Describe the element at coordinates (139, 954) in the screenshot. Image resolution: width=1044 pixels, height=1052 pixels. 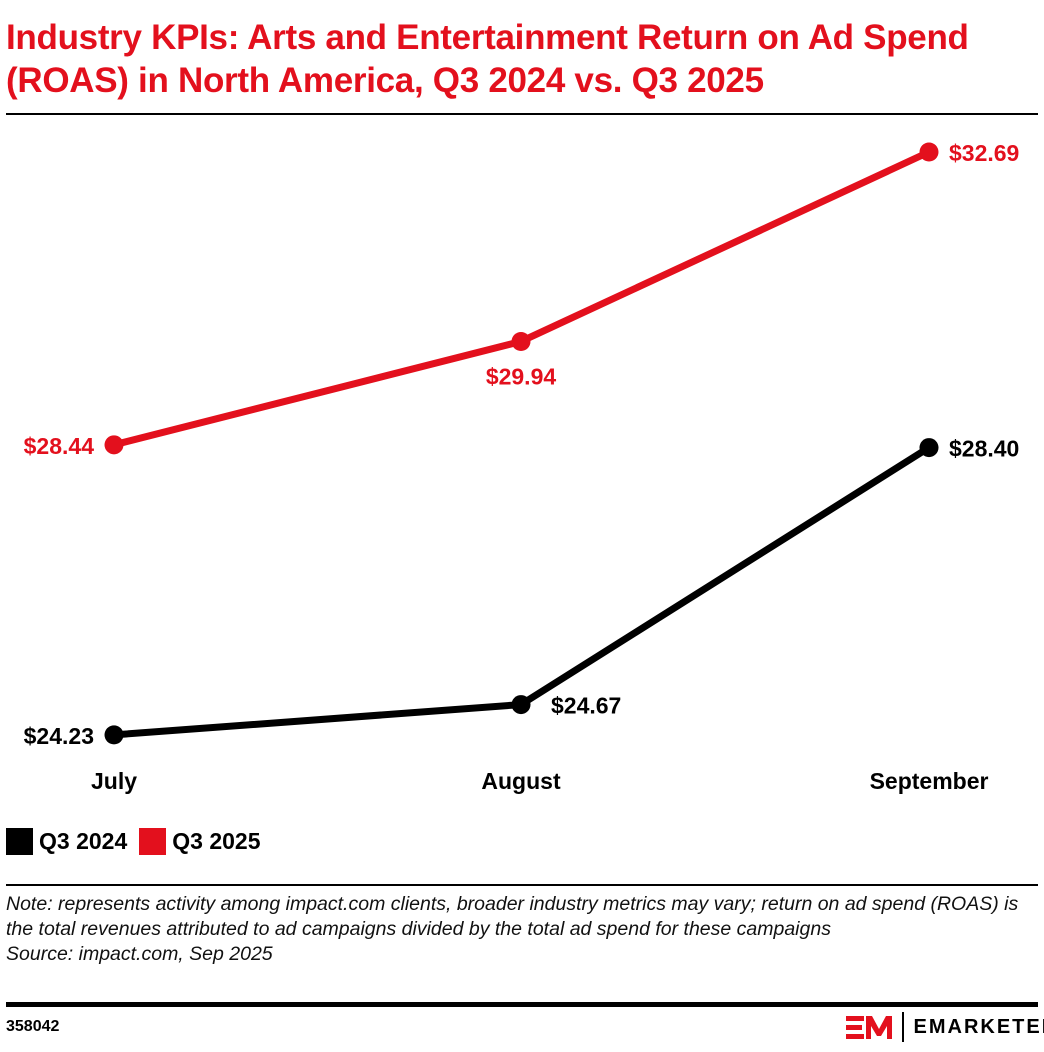
I see `source-text: Source: impact.com, Sep 2025` at that location.